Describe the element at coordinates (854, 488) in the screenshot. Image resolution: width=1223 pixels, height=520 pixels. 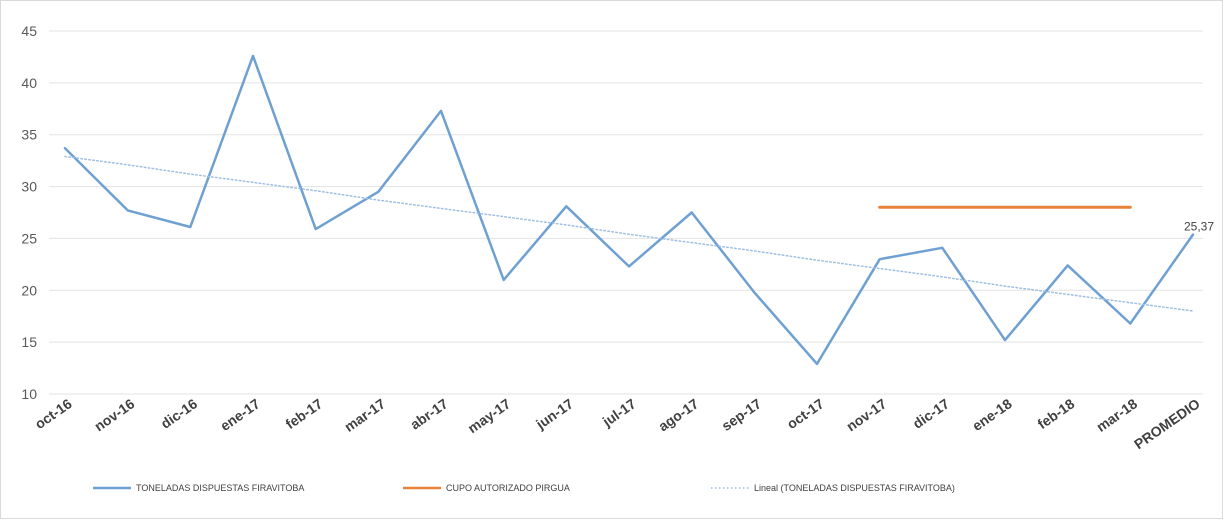
I see `legend-label: Lineal (TONELADAS DISPUESTAS FIRAVITOBA)` at that location.